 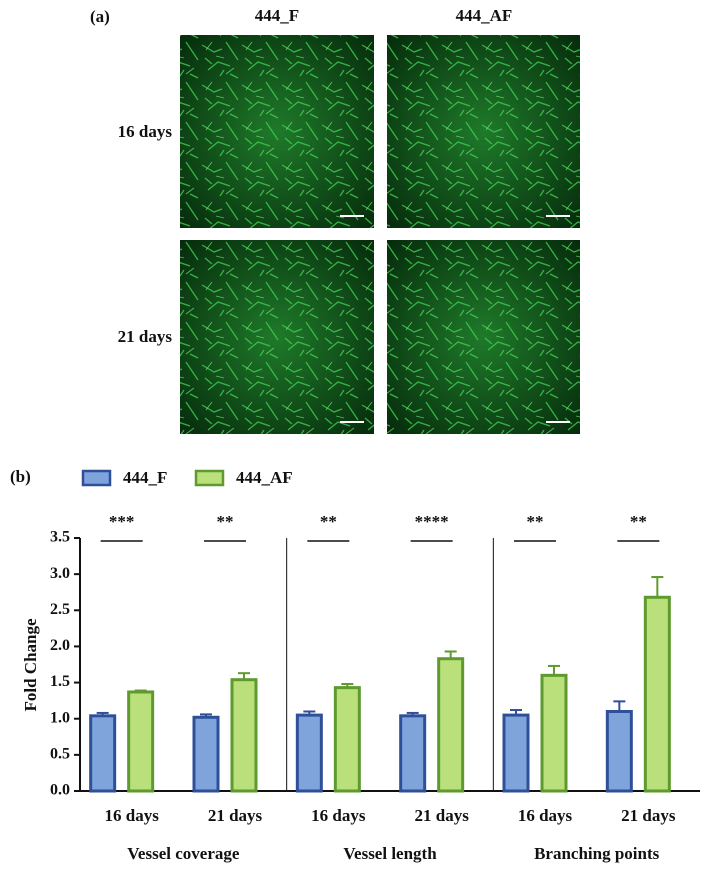 I want to click on group-label: Branching points, so click(x=597, y=853).